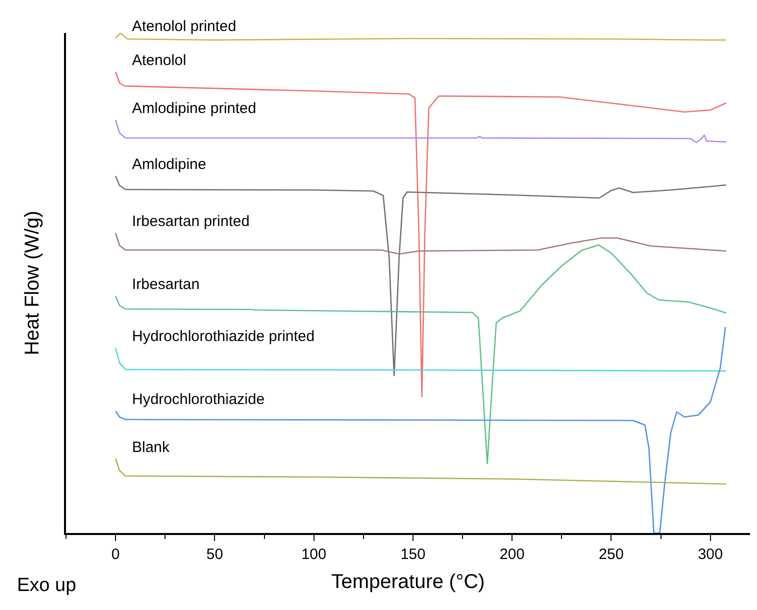 The width and height of the screenshot is (757, 610). Describe the element at coordinates (169, 164) in the screenshot. I see `series-label: Amlodipine` at that location.